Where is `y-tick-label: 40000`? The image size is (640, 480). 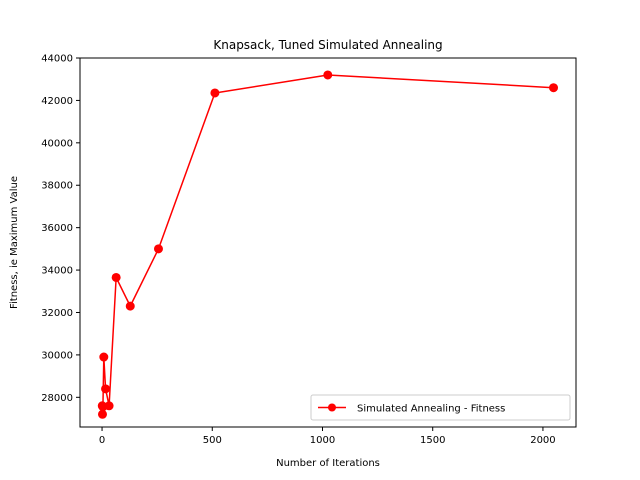
y-tick-label: 40000 is located at coordinates (57, 143).